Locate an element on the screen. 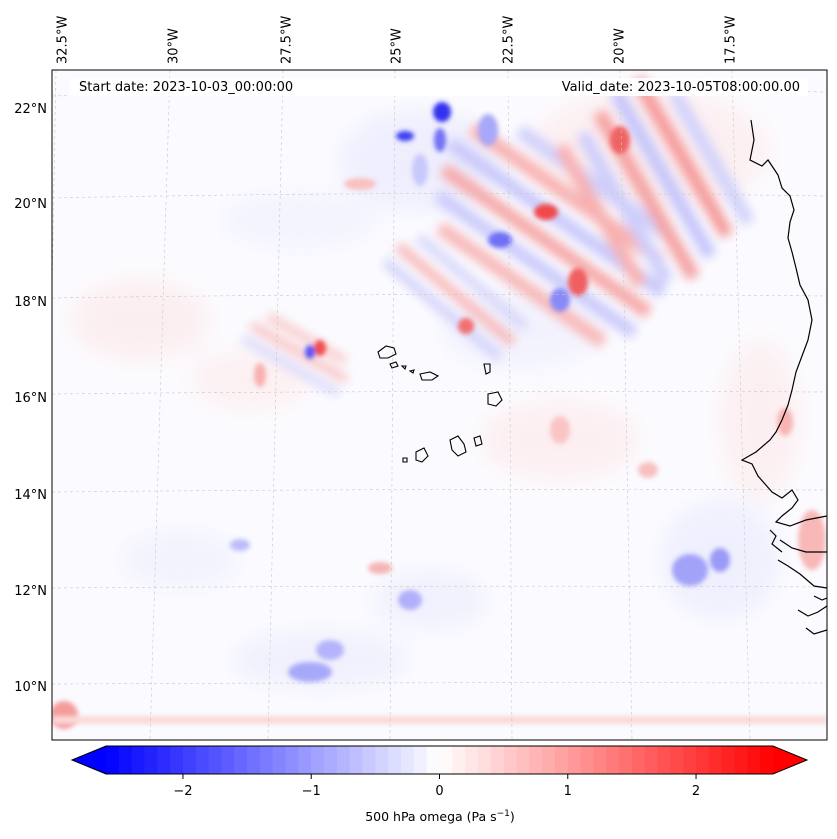 This screenshot has width=837, height=839. colorbar-ticks: −2 −1 0 1 2 is located at coordinates (436, 786).